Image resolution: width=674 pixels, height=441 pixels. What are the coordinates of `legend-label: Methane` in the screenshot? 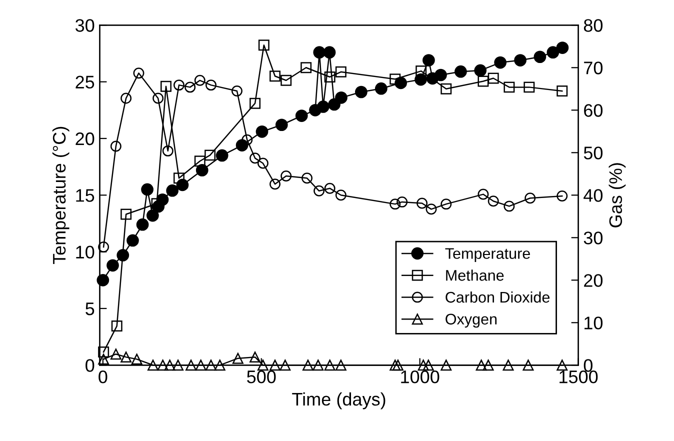 It's located at (475, 275).